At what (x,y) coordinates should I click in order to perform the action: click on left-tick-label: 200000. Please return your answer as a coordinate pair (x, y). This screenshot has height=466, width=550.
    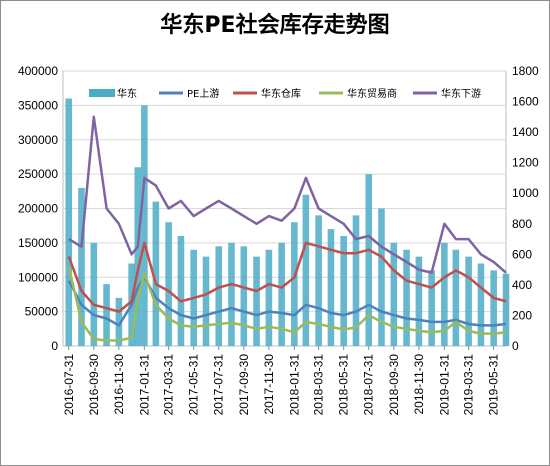
    Looking at the image, I should click on (38, 209).